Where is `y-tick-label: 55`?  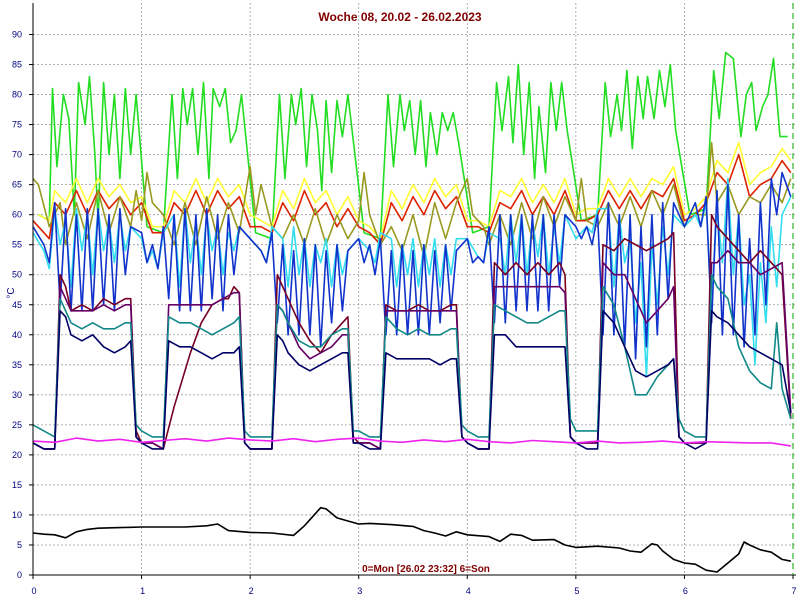
y-tick-label: 55 is located at coordinates (17, 245).